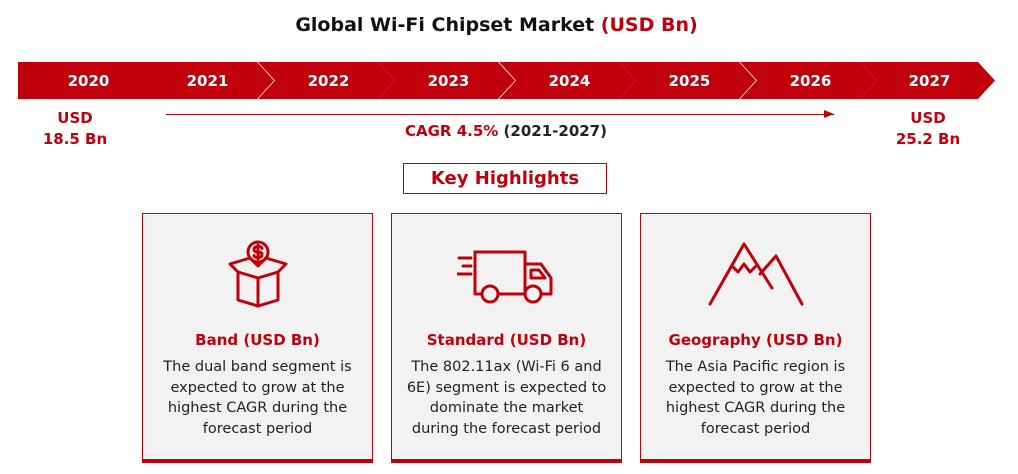 Image resolution: width=1018 pixels, height=474 pixels. I want to click on money-box-icon, so click(257, 272).